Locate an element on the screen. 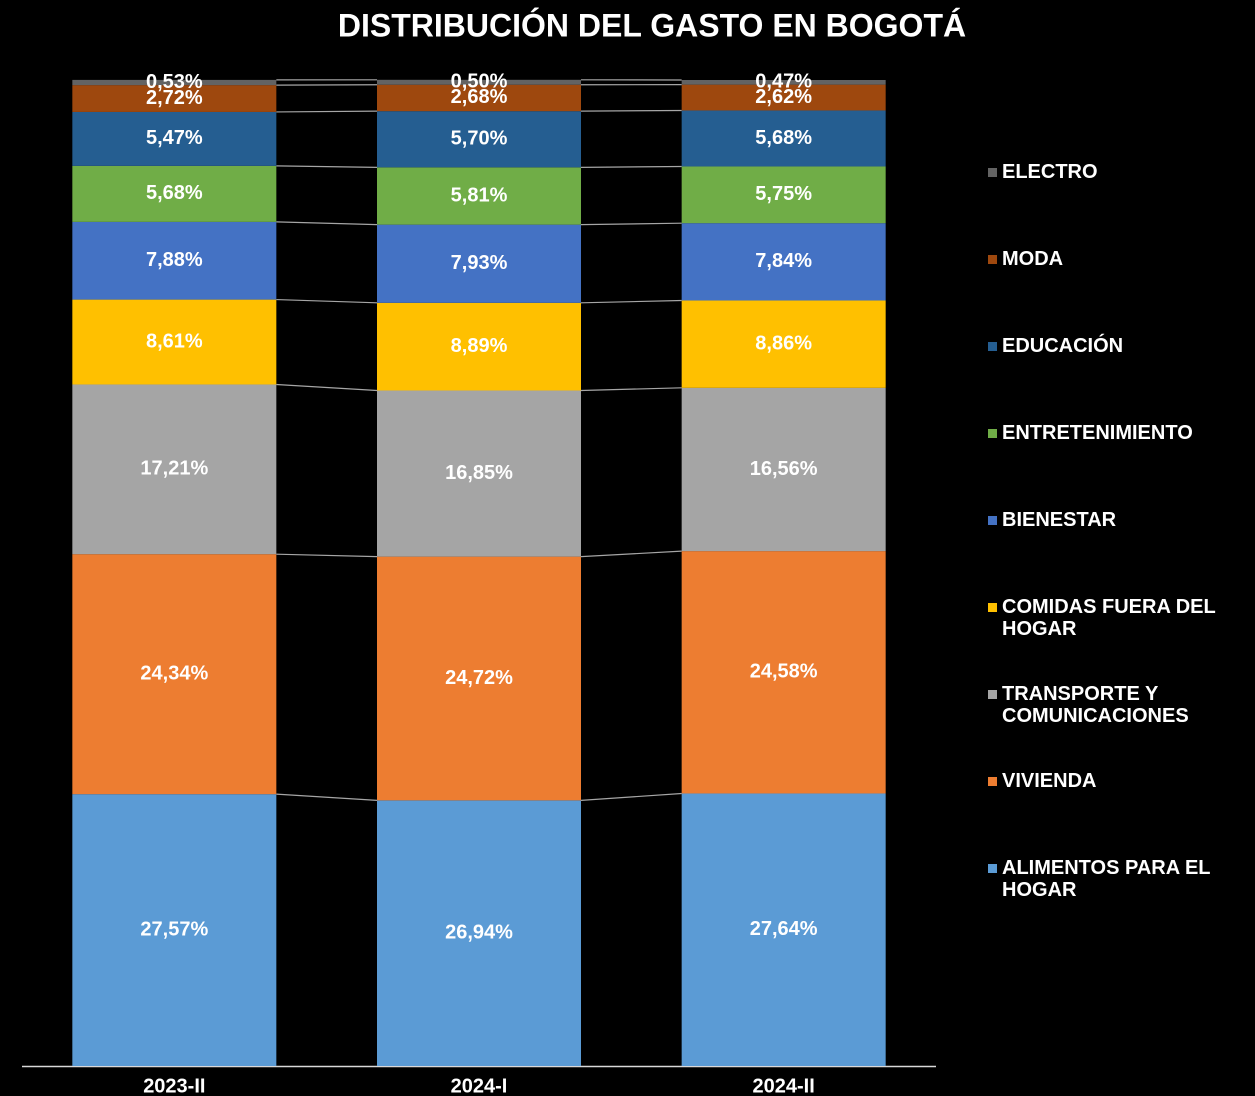 This screenshot has height=1096, width=1255. legend-label: EDUCACIÓN is located at coordinates (1063, 346).